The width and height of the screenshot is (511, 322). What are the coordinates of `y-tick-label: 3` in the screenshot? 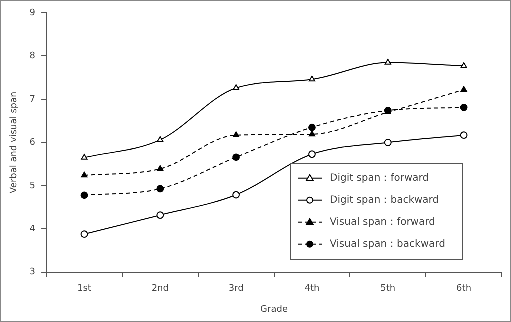 It's located at (33, 273).